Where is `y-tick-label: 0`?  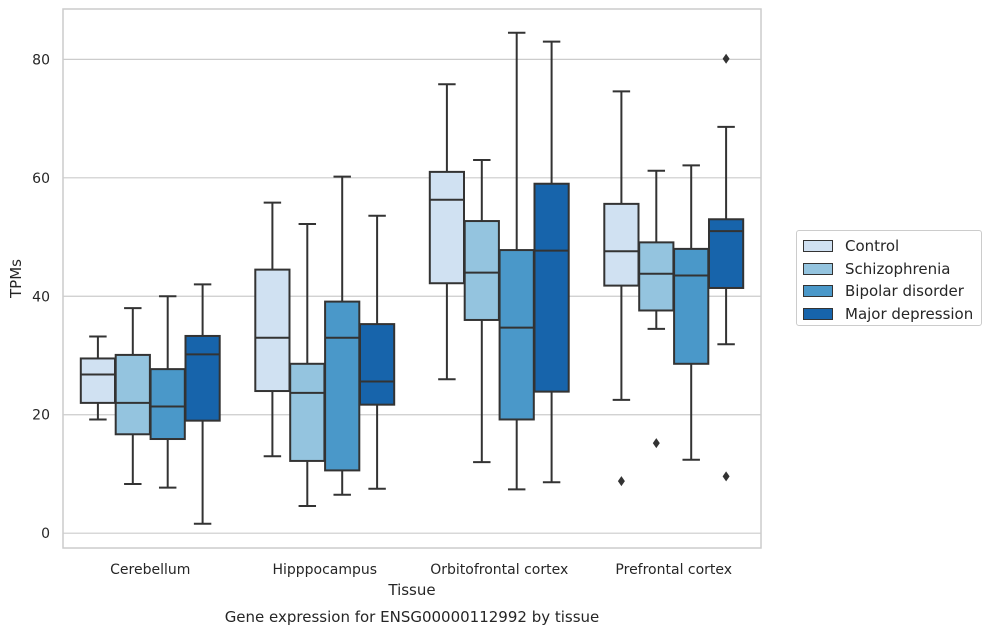 y-tick-label: 0 is located at coordinates (45, 534).